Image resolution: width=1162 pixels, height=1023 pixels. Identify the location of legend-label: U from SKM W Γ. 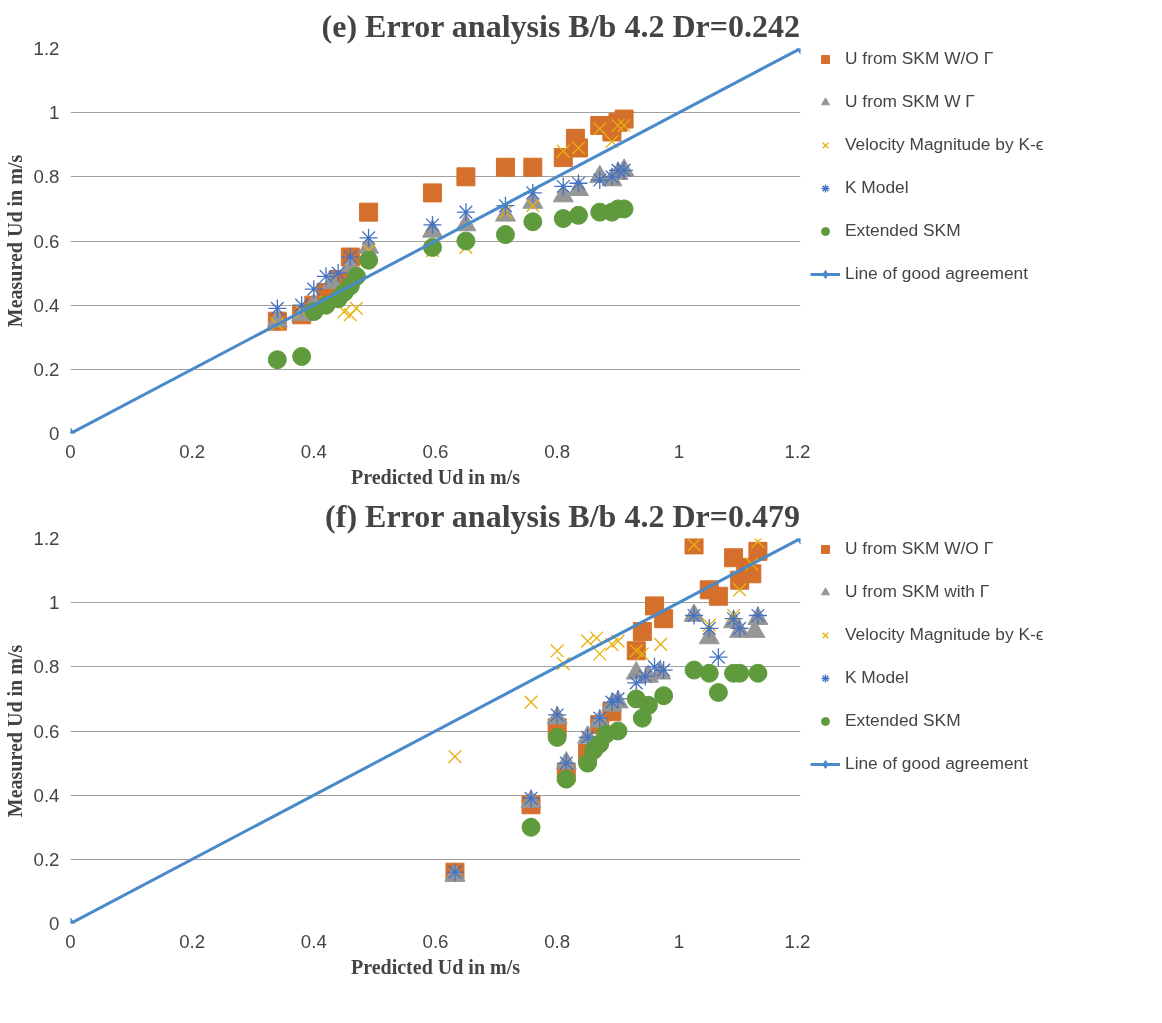
(910, 101).